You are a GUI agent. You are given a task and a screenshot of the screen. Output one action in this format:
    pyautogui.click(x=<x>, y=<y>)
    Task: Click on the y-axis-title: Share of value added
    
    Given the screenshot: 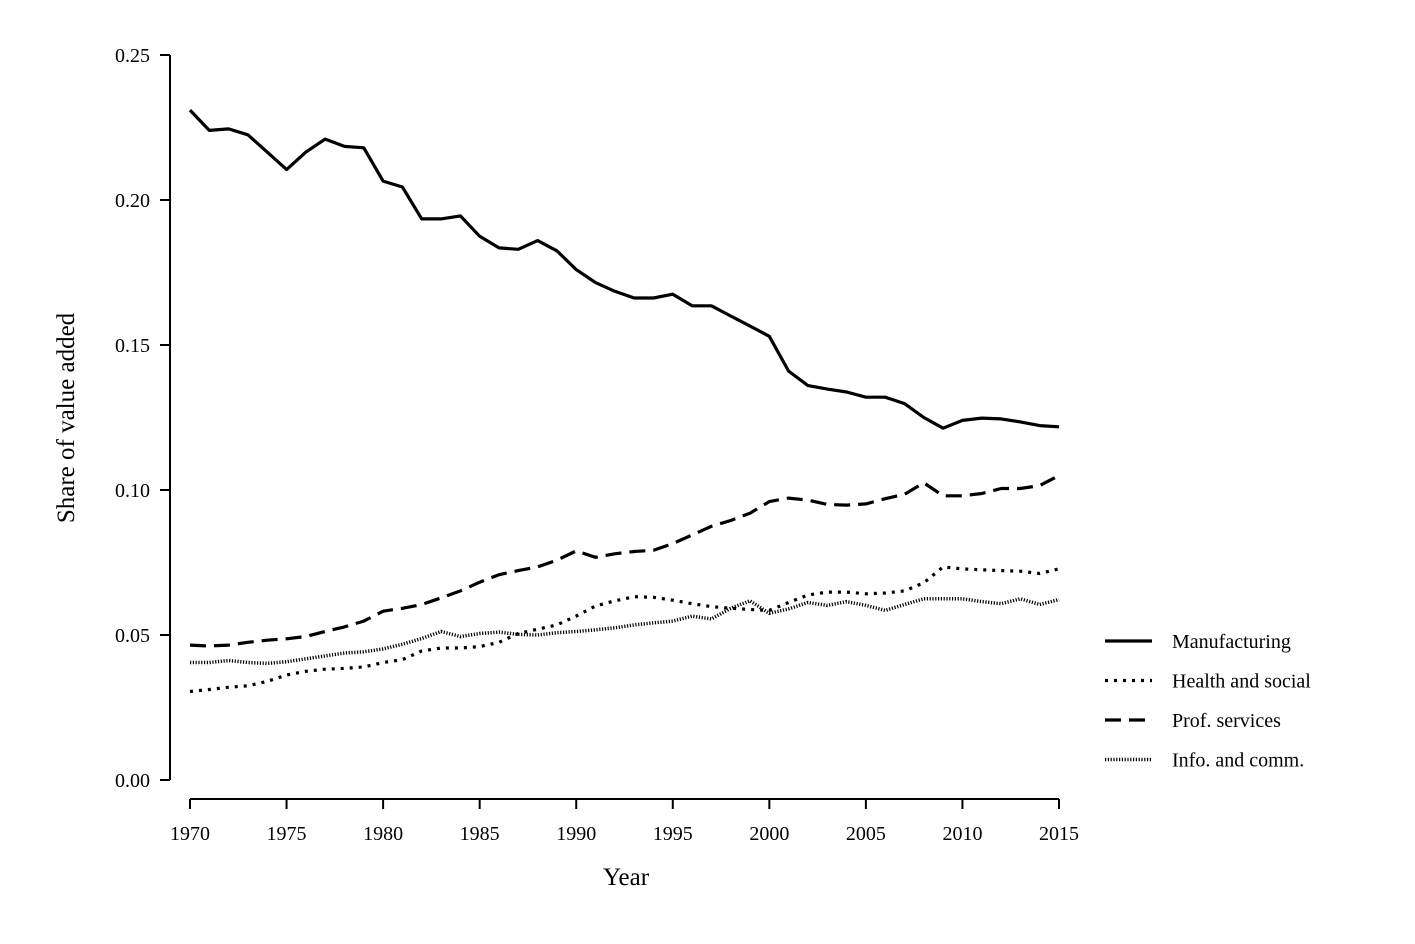 What is the action you would take?
    pyautogui.click(x=66, y=417)
    